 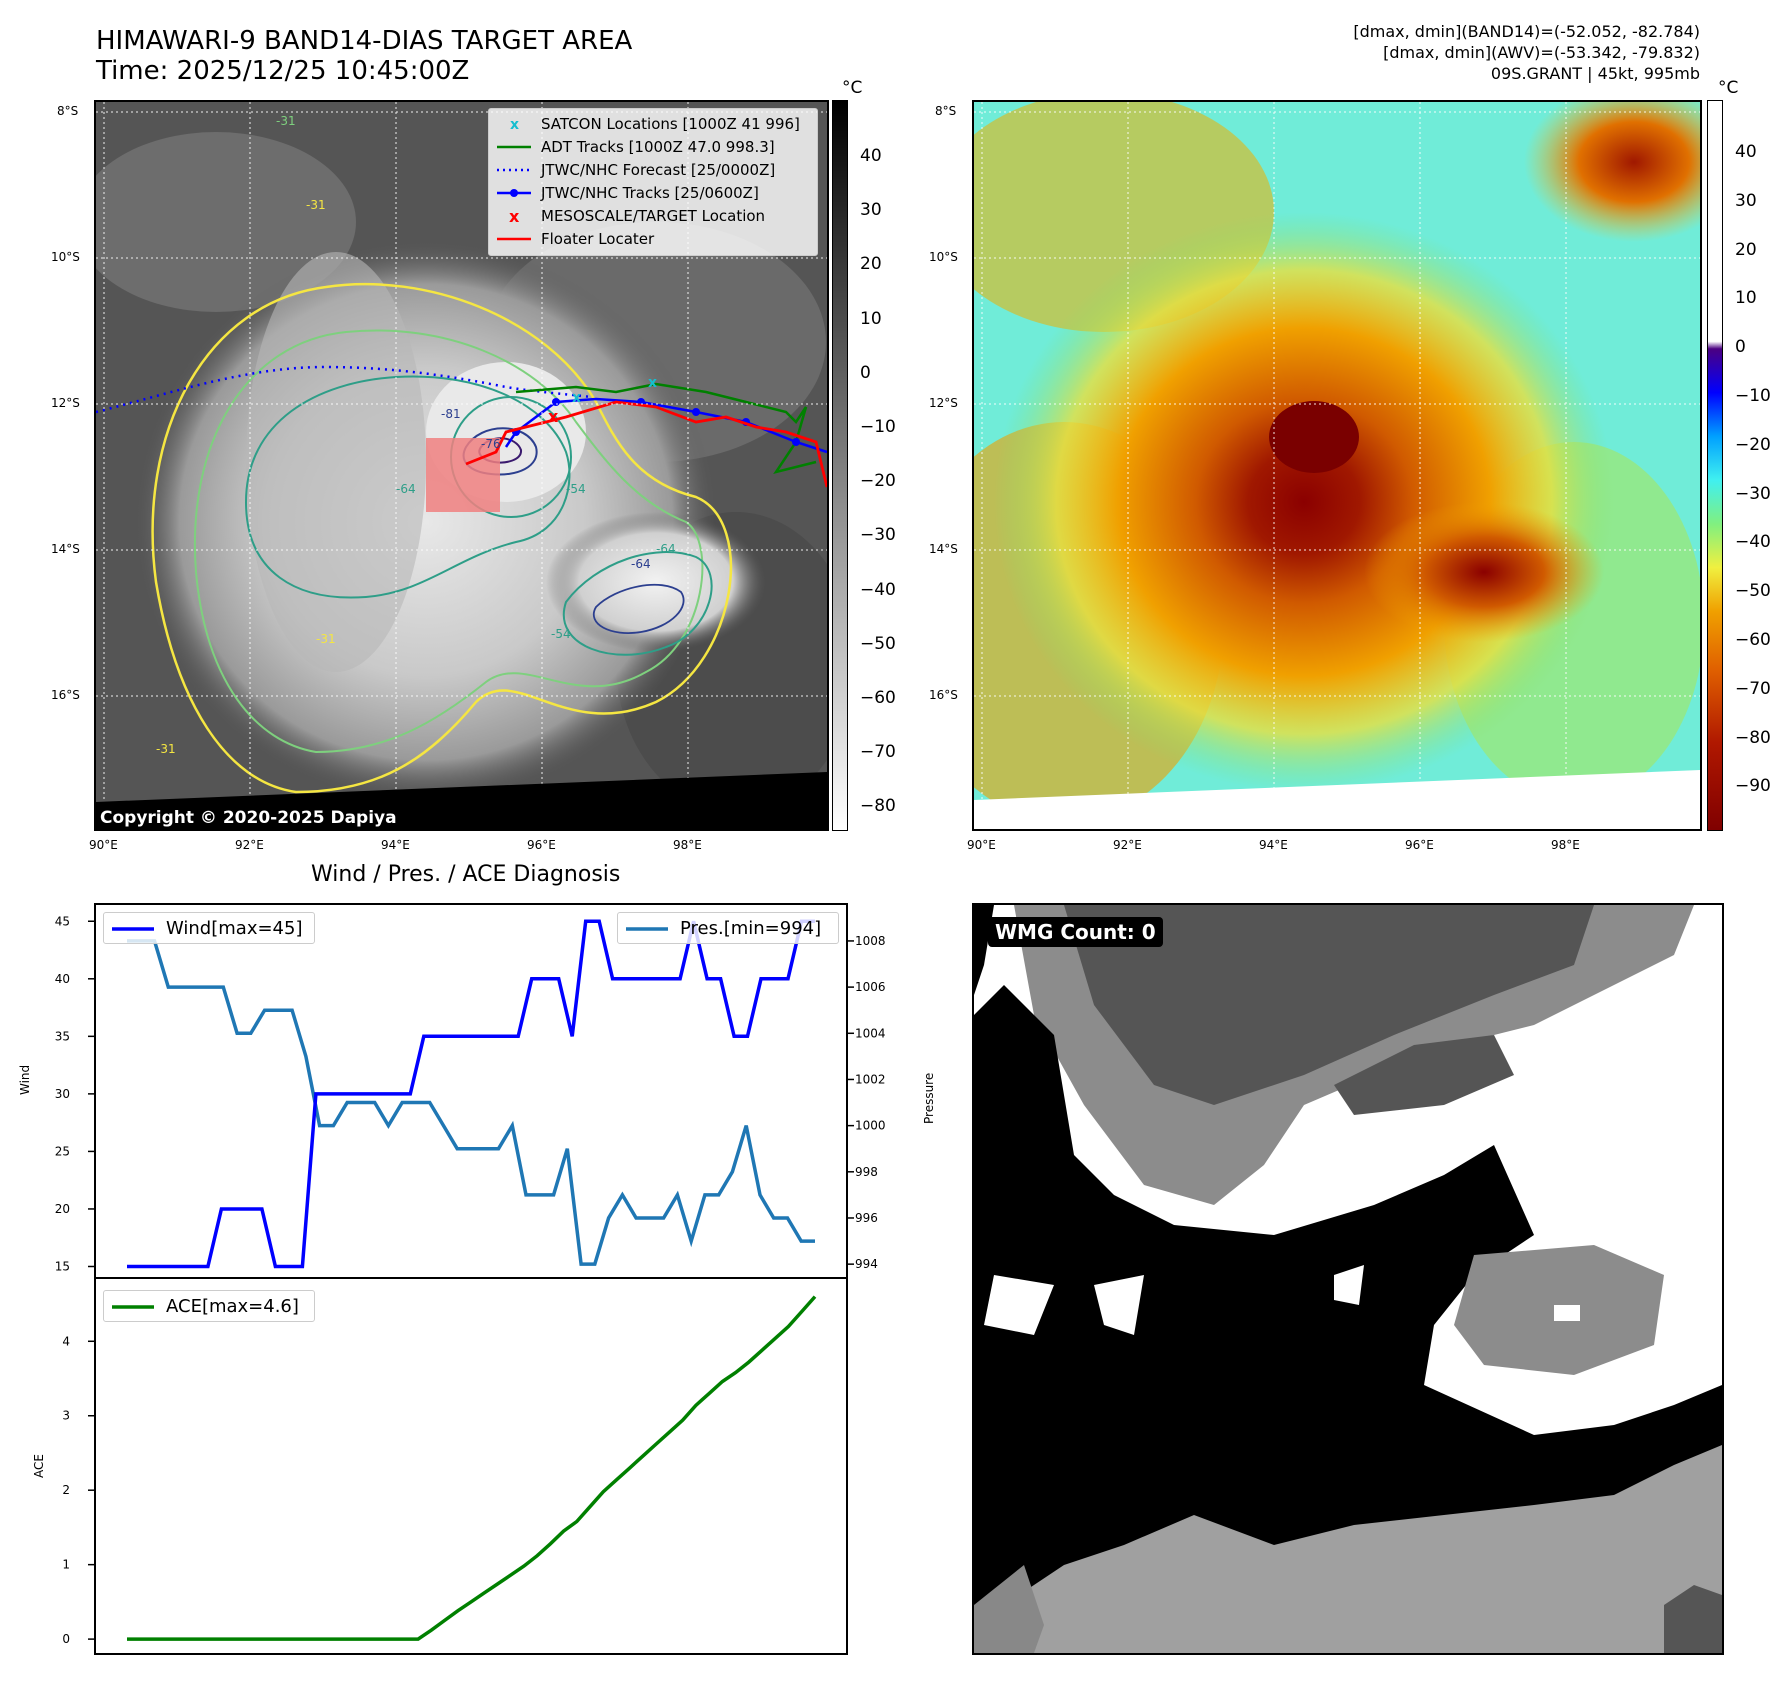 What do you see at coordinates (878, 806) in the screenshot?
I see `ir-colorbar-tick: −80` at bounding box center [878, 806].